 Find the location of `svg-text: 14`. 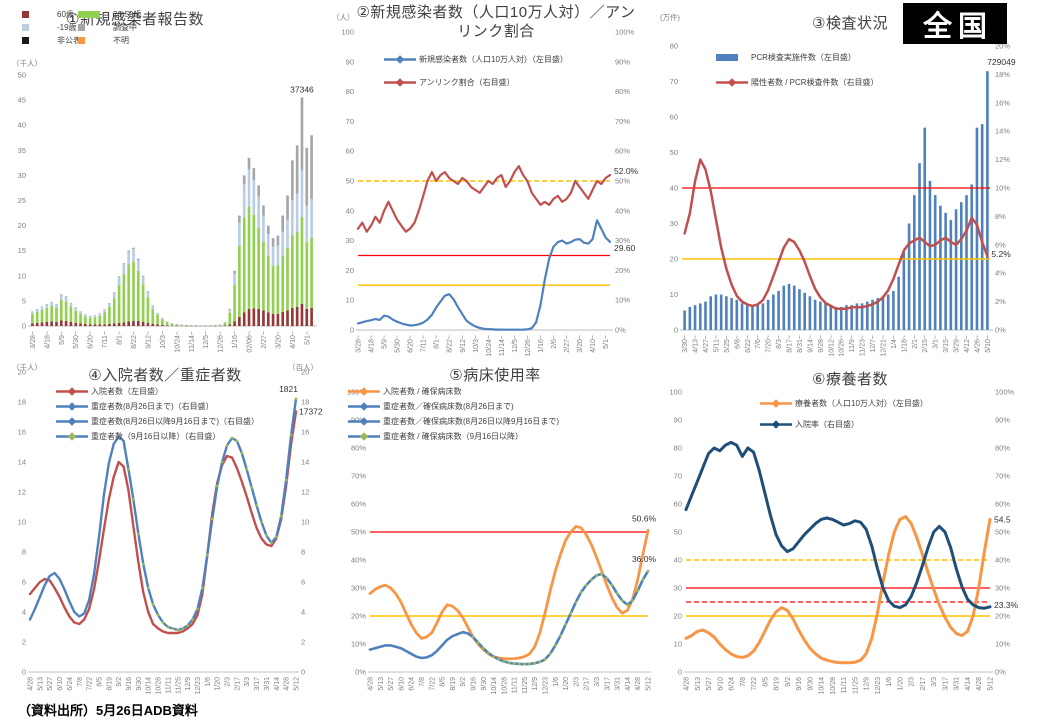

svg-text: 14 is located at coordinates (305, 462).